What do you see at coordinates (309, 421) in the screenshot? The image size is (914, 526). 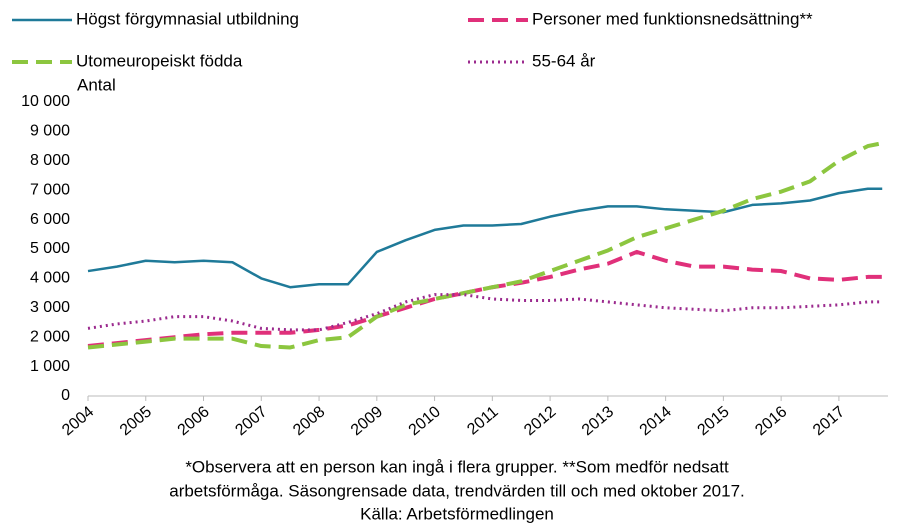 I see `x-tick-label: 2008` at bounding box center [309, 421].